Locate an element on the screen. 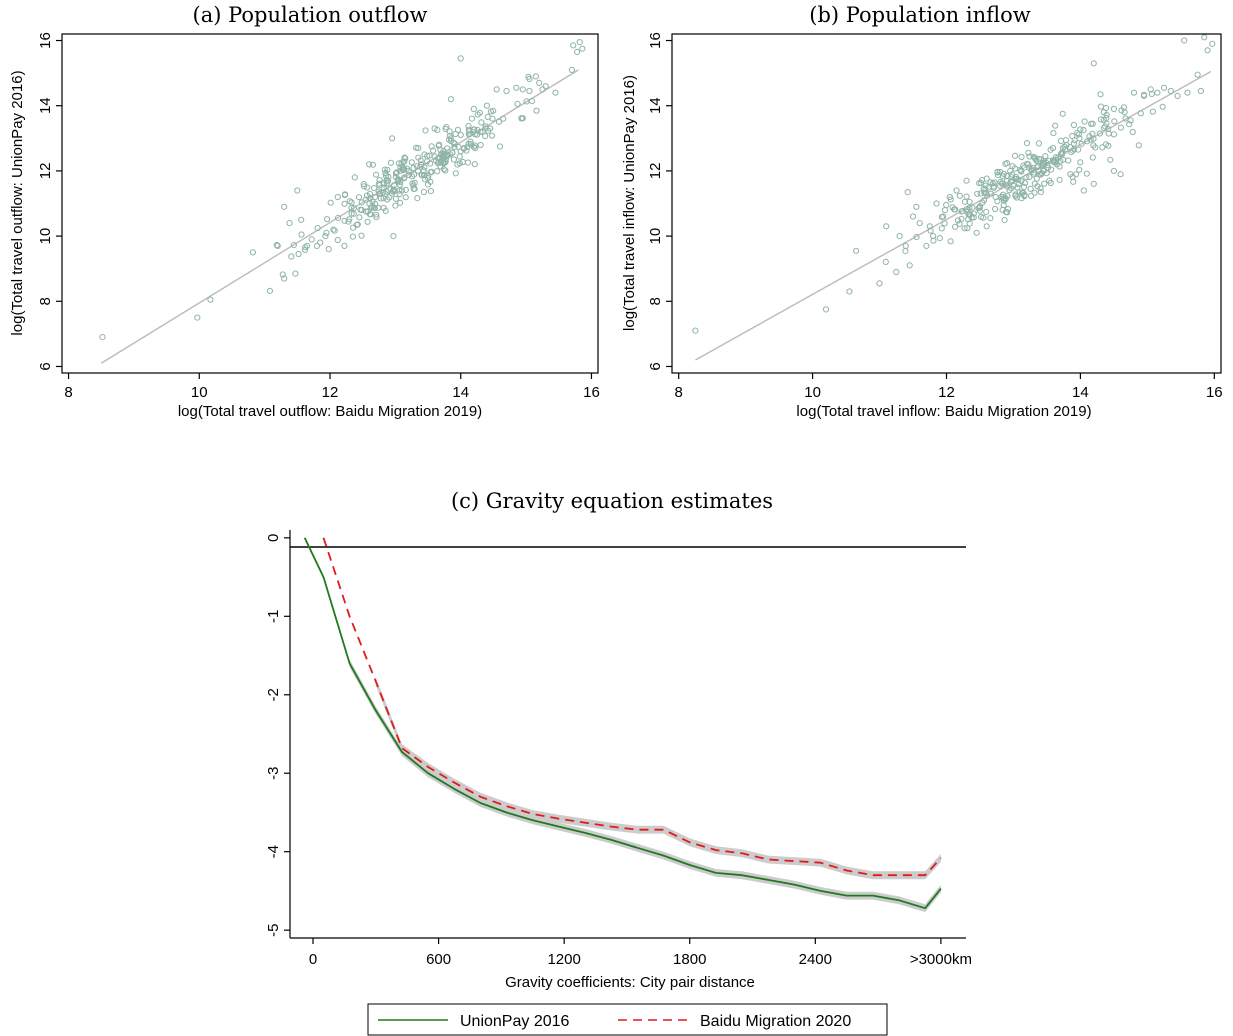 Image resolution: width=1233 pixels, height=1036 pixels. x-tick-label: 1800 is located at coordinates (689, 959).